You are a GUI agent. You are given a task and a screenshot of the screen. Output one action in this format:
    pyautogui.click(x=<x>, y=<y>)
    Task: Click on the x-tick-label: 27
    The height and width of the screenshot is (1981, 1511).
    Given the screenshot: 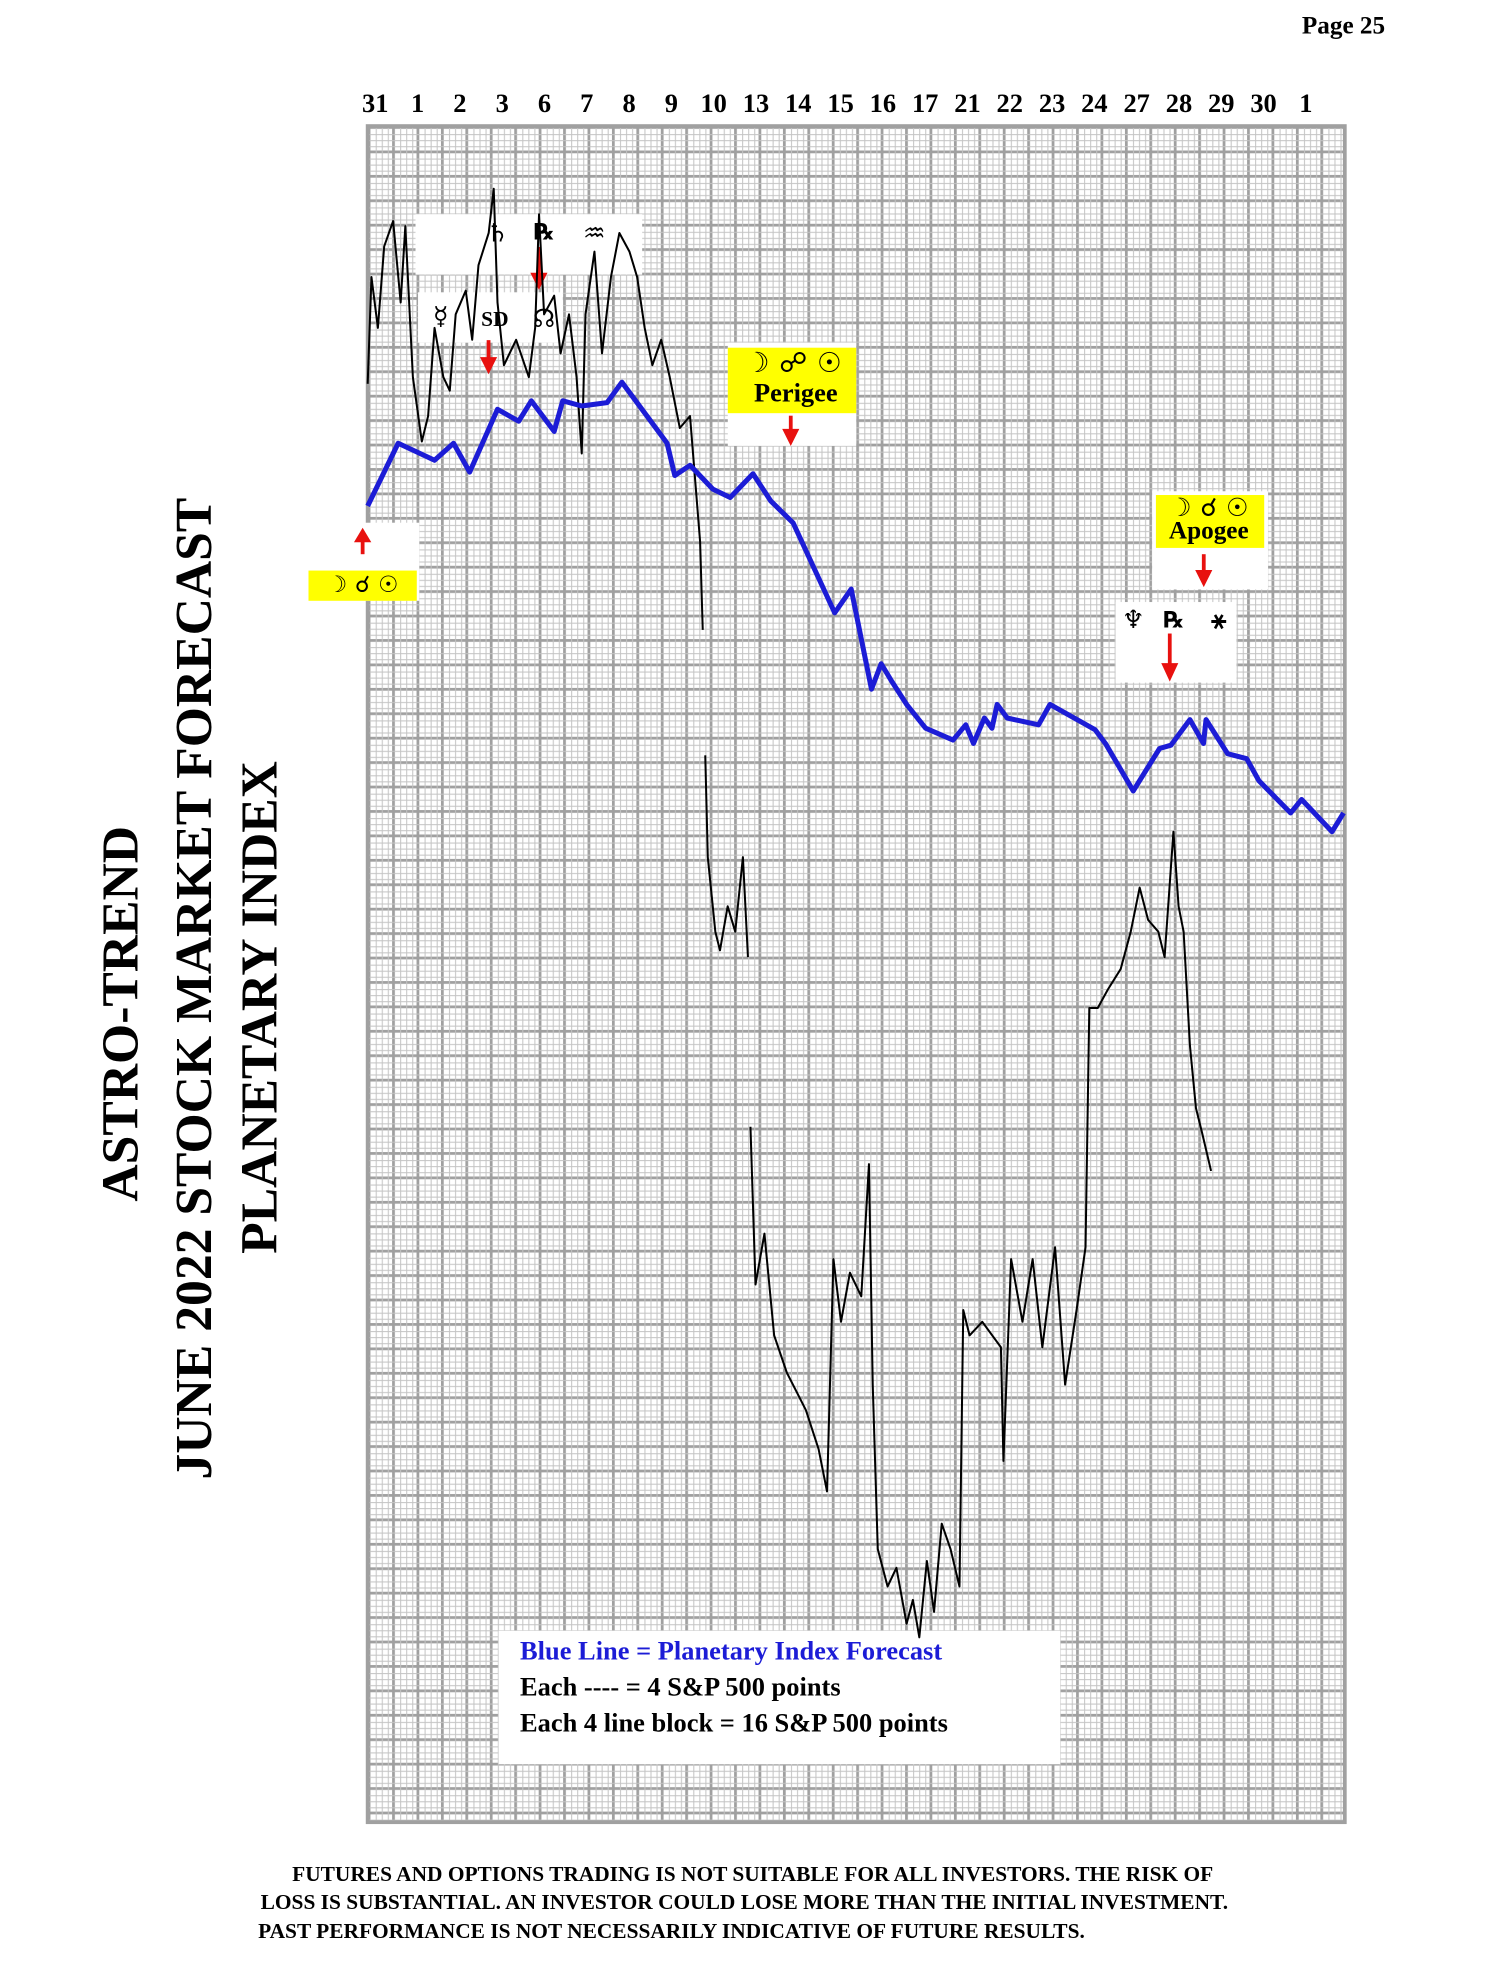 What is the action you would take?
    pyautogui.click(x=1136, y=103)
    